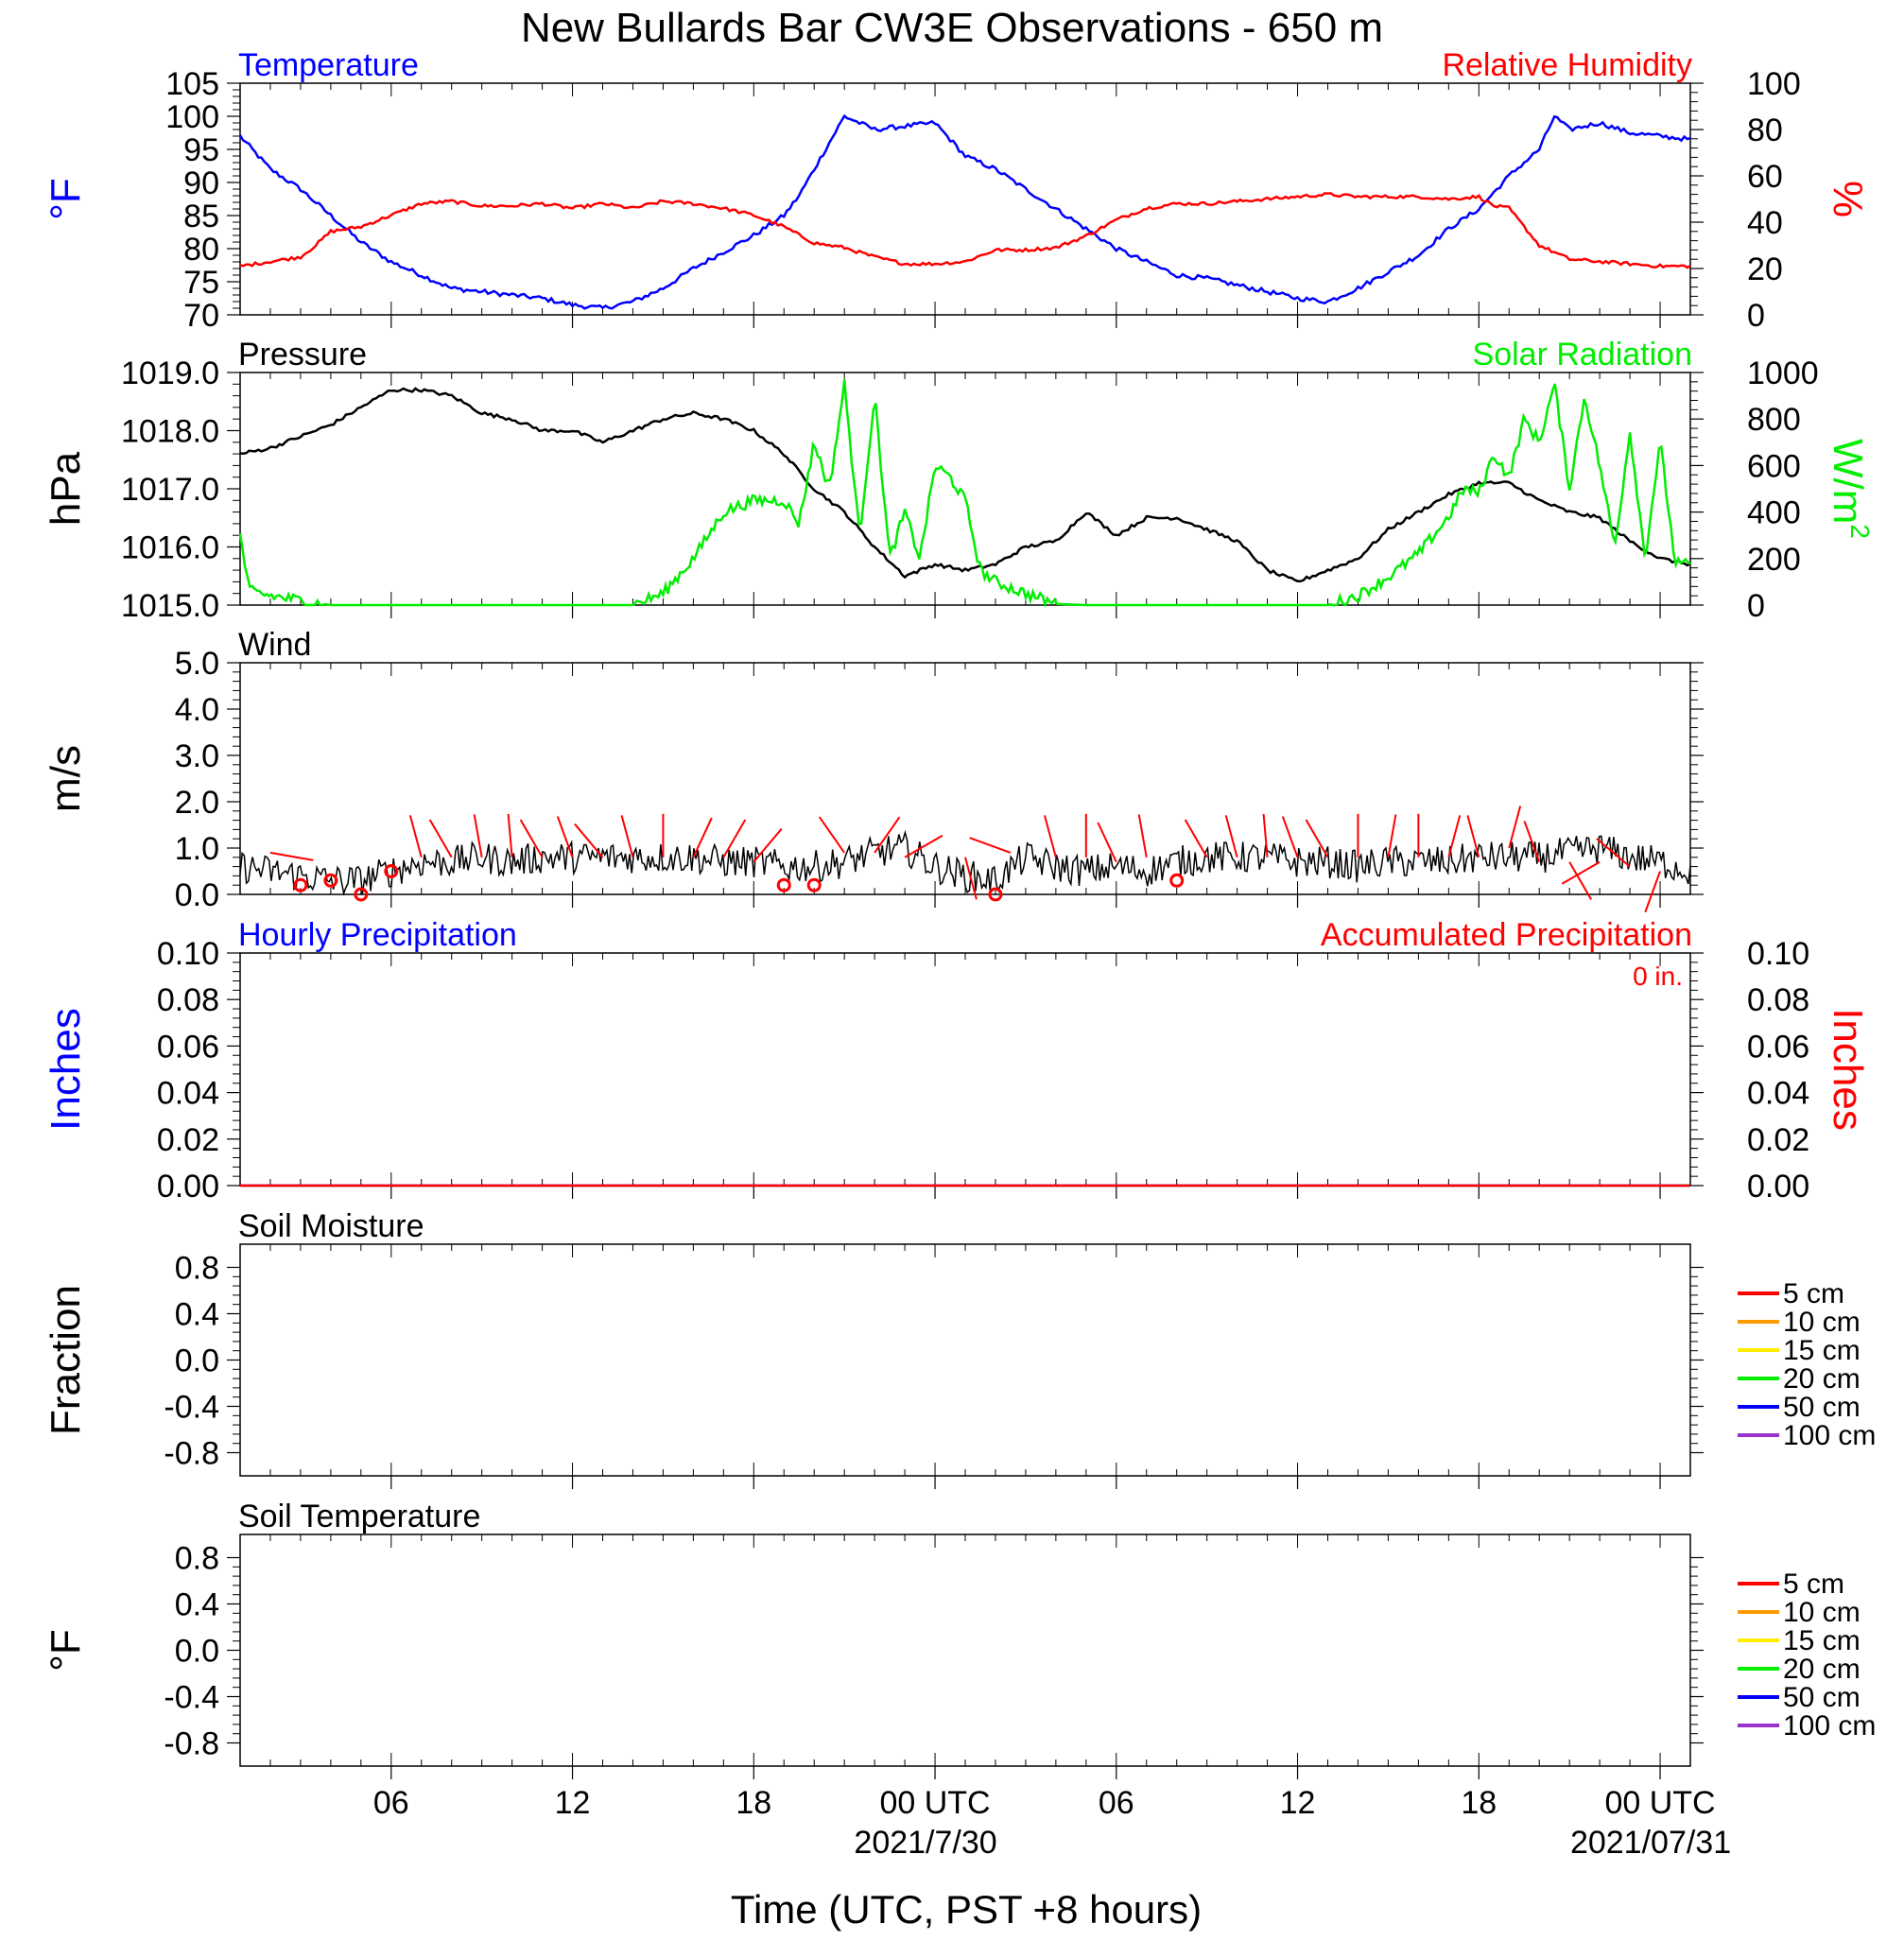 This screenshot has width=1904, height=1941. Describe the element at coordinates (965, 485) in the screenshot. I see `series-pressure` at that location.